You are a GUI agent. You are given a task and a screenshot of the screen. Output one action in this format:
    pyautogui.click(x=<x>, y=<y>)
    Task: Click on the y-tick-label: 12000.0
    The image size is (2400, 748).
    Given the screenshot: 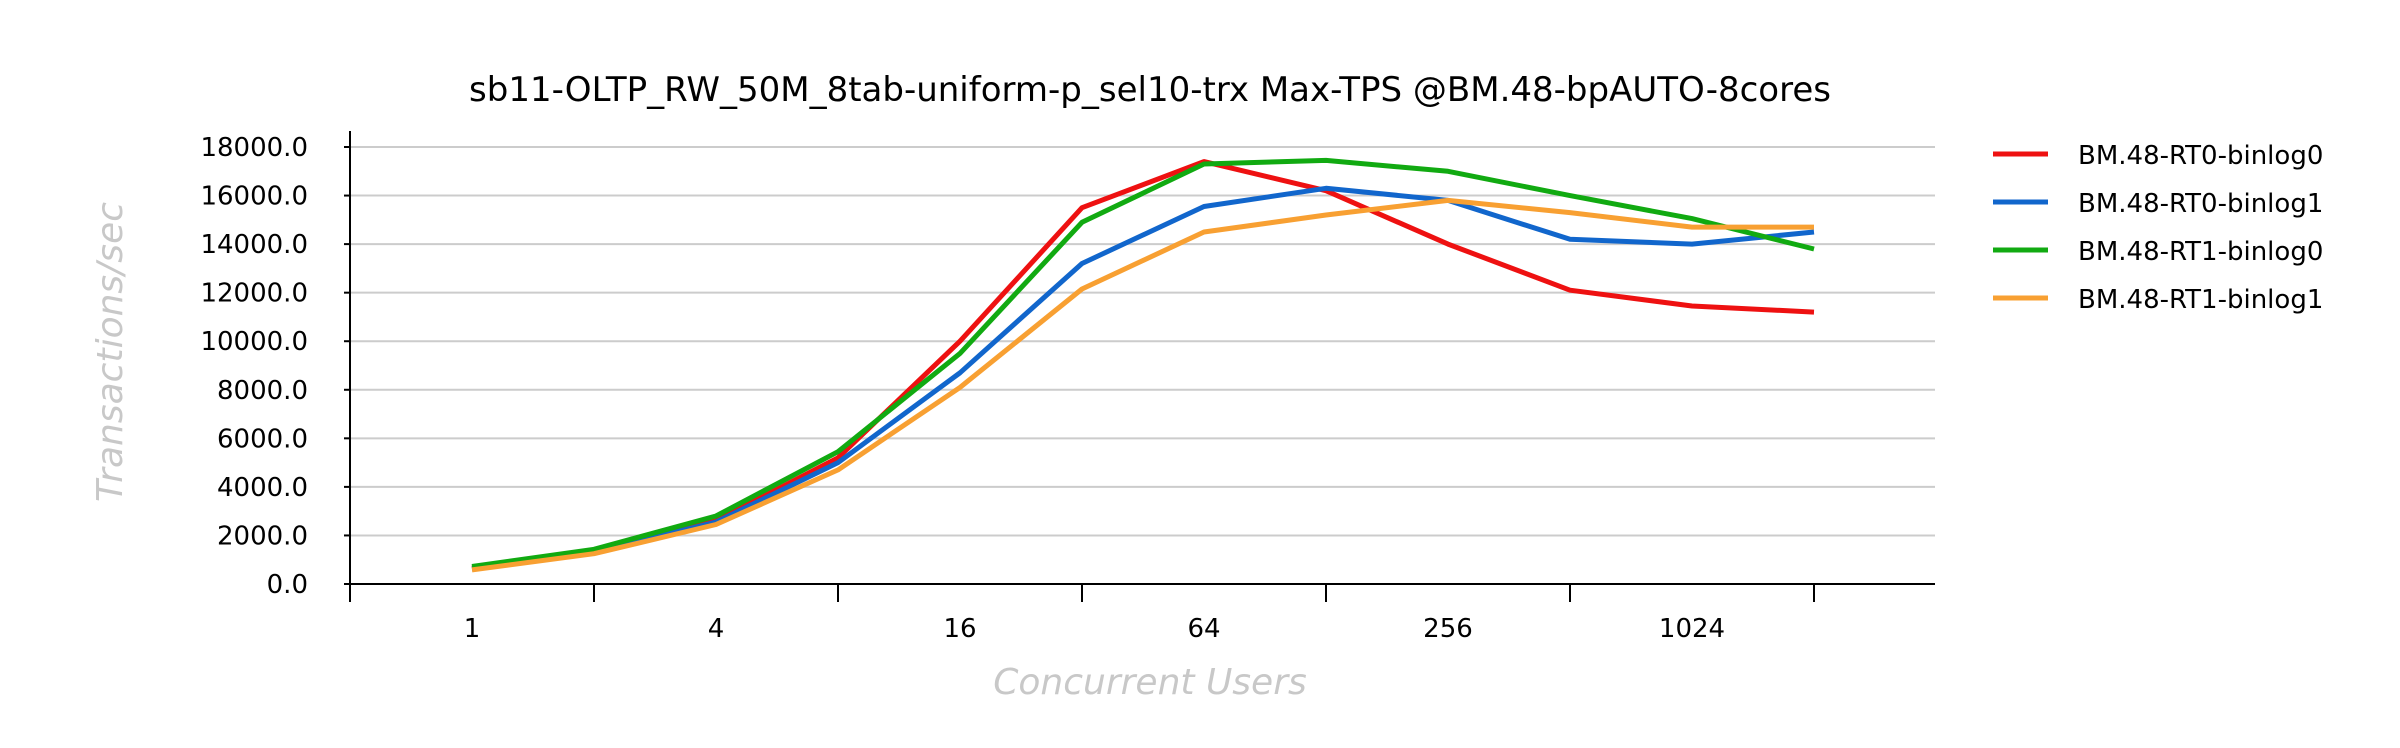 What is the action you would take?
    pyautogui.click(x=254, y=294)
    